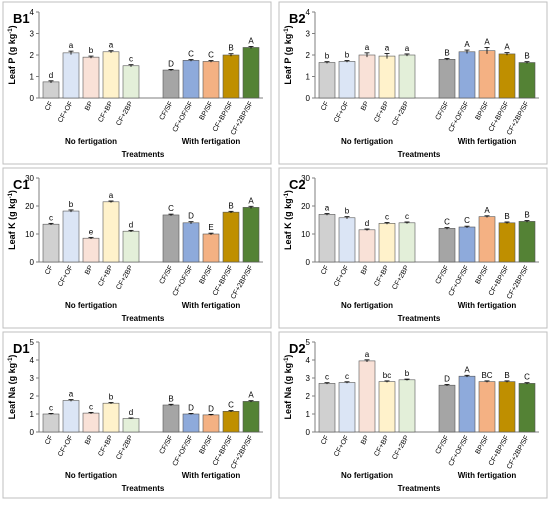 The image size is (550, 507). What do you see at coordinates (21, 18) in the screenshot?
I see `panel-label: B1` at bounding box center [21, 18].